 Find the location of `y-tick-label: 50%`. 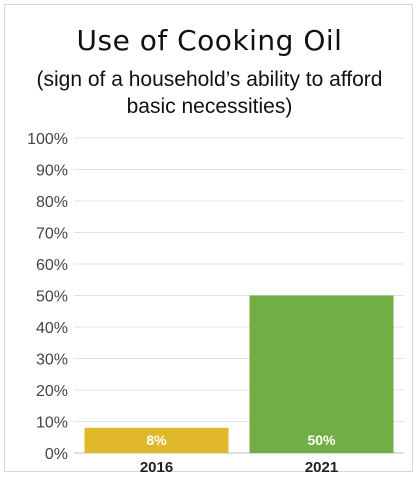

y-tick-label: 50% is located at coordinates (52, 297).